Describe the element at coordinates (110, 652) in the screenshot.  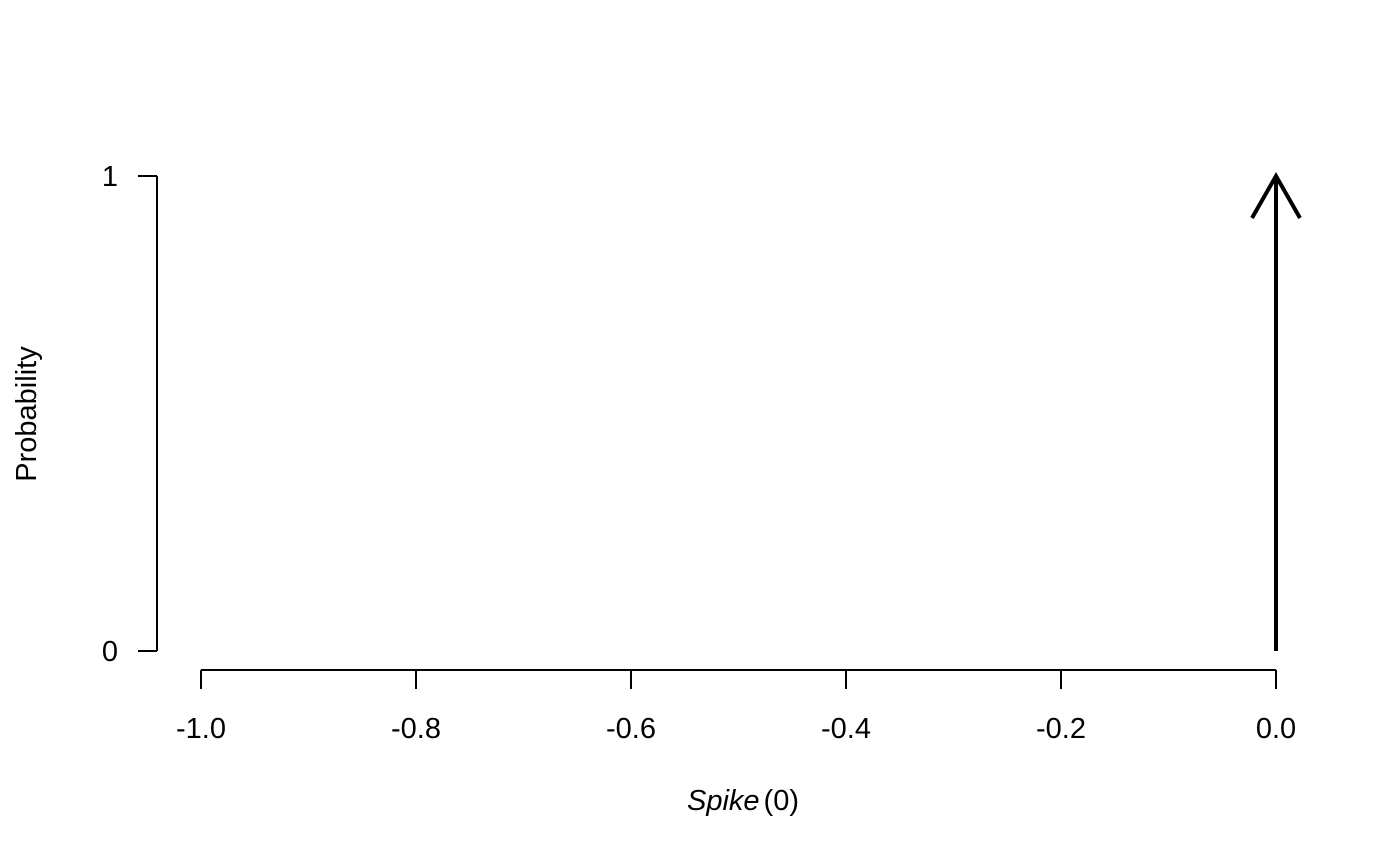
I see `y-tick-label: 0` at that location.